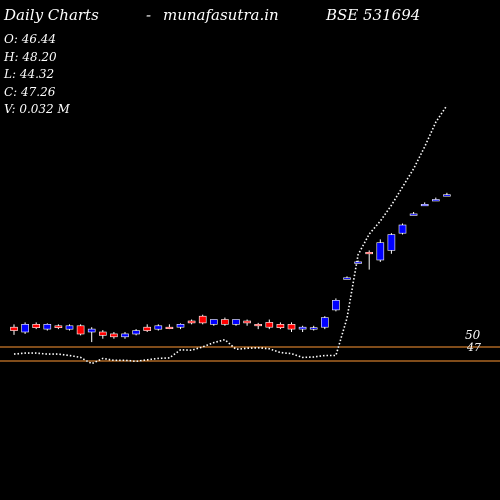 The width and height of the screenshot is (500, 500). What do you see at coordinates (37, 109) in the screenshot?
I see `ohlc-volume: V: 0.032 M` at bounding box center [37, 109].